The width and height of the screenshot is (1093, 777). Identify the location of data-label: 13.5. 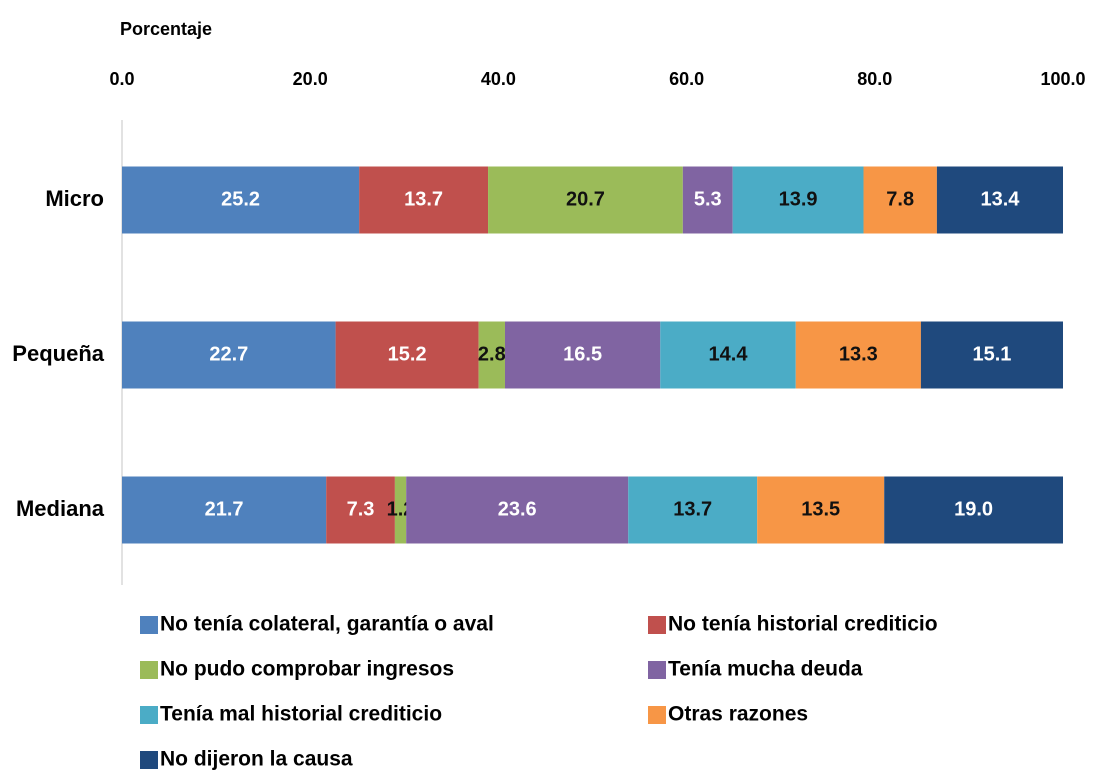
(820, 509).